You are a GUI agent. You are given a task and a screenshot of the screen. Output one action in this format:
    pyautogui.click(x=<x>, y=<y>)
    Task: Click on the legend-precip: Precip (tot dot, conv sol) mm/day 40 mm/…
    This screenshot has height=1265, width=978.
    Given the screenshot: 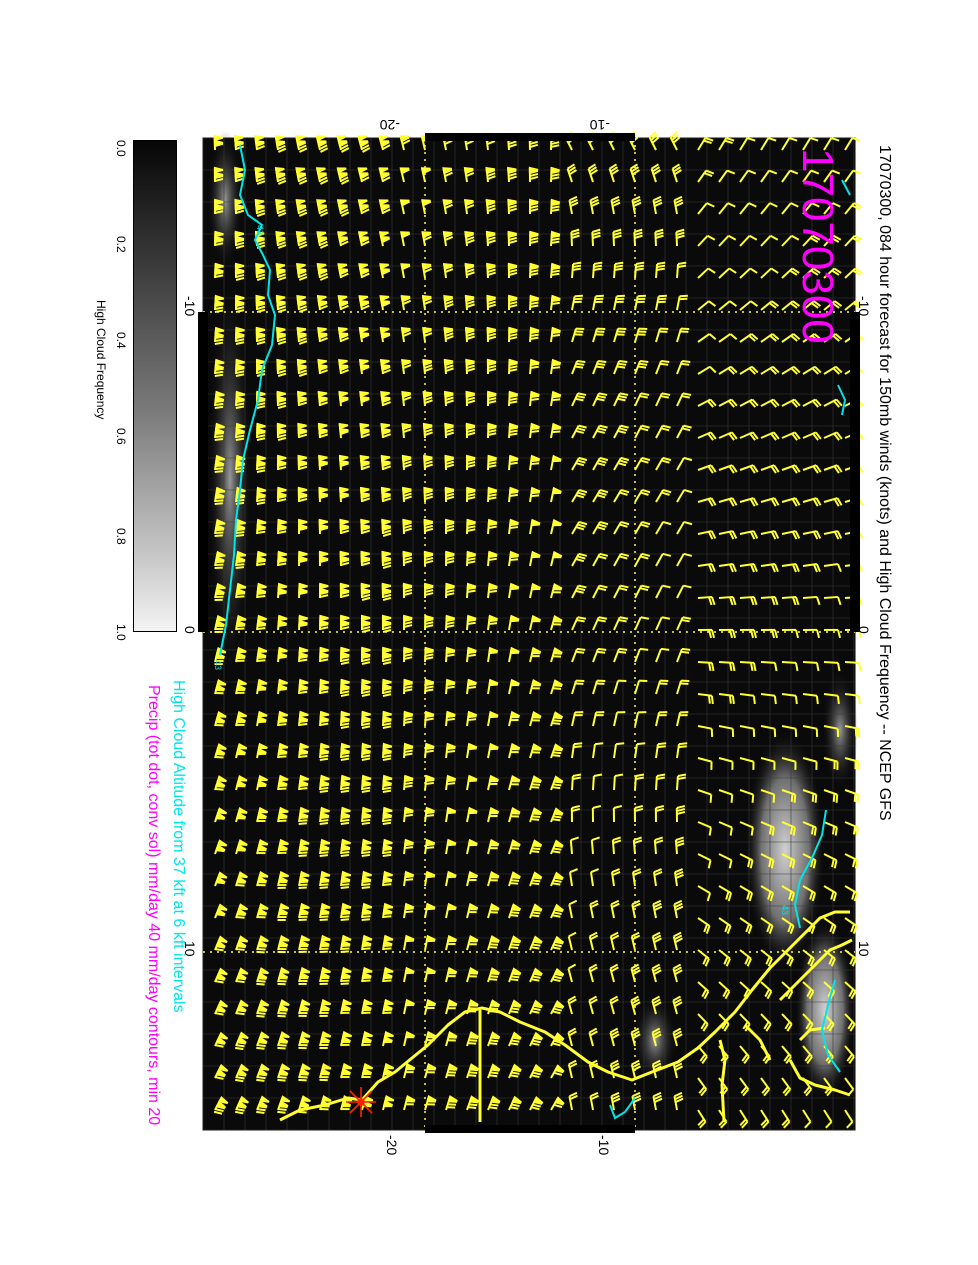 What is the action you would take?
    pyautogui.click(x=153, y=905)
    